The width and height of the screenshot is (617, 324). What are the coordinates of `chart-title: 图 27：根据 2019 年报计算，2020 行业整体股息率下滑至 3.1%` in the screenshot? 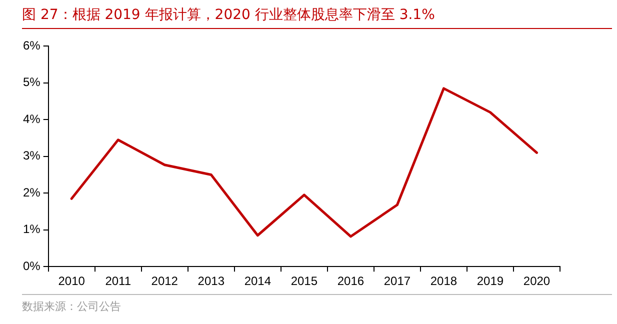 It's located at (317, 17).